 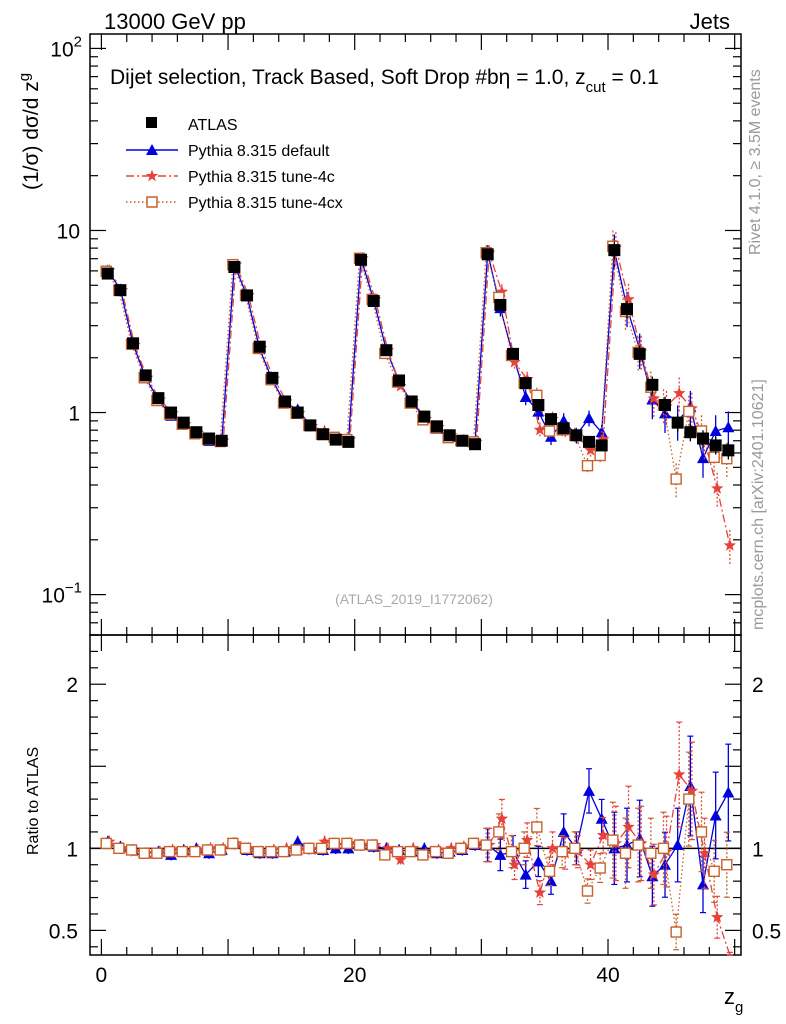 I want to click on y-axis-label-sub: g, so click(x=24, y=77).